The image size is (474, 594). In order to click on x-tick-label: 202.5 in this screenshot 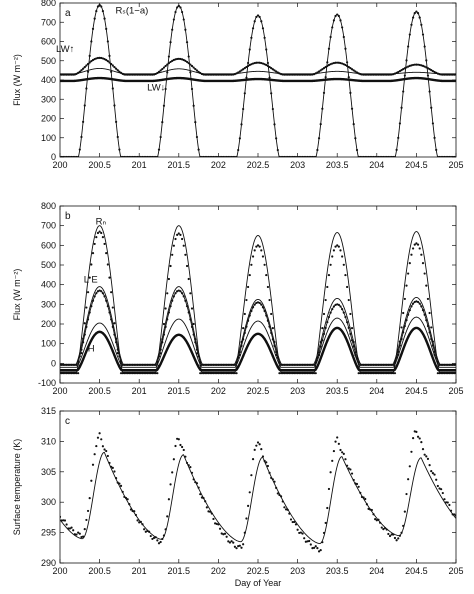, I will do `click(258, 165)`.